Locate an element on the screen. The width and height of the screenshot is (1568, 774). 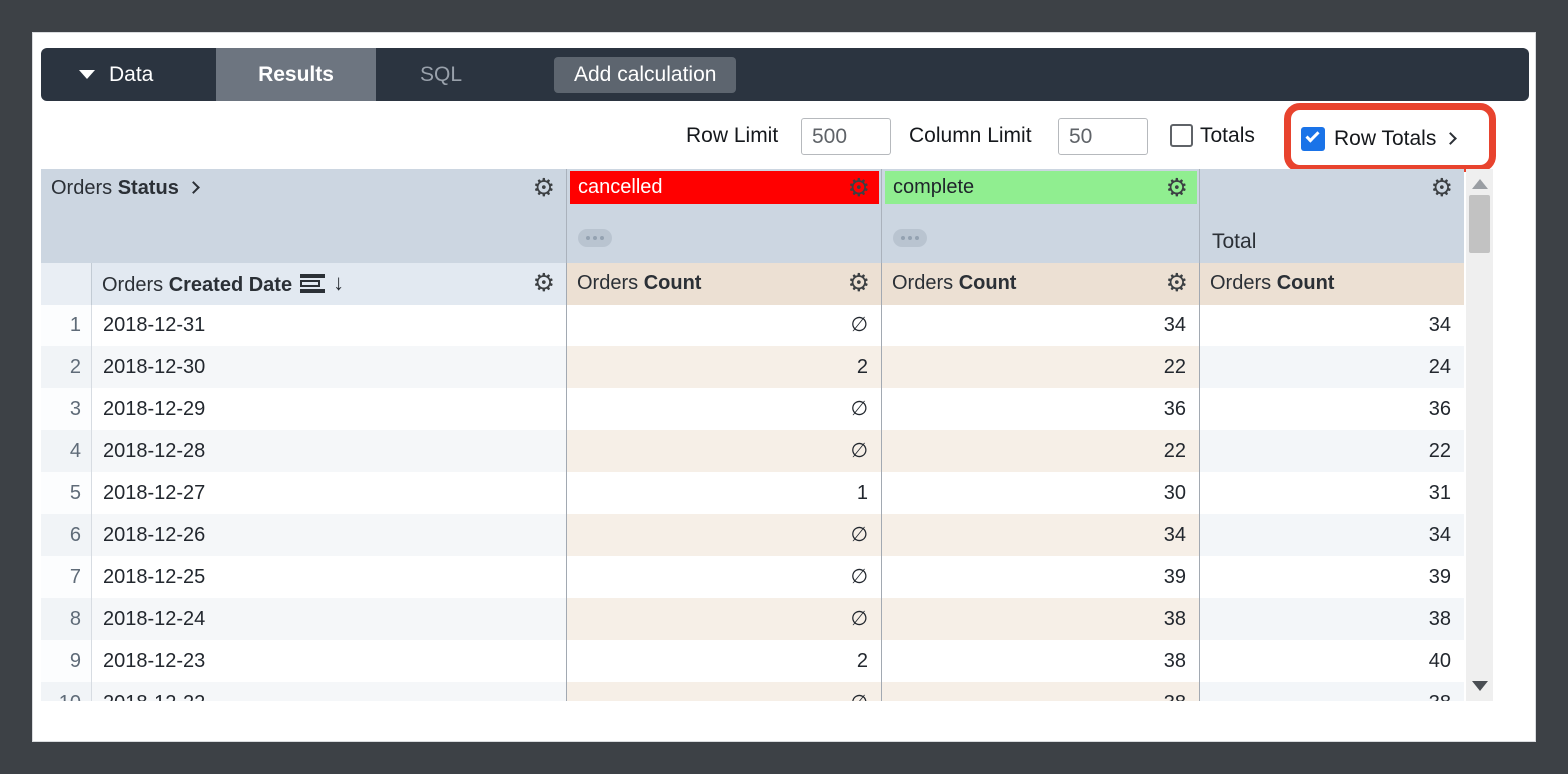
cell-created-date: 2018-12-30 is located at coordinates (328, 367).